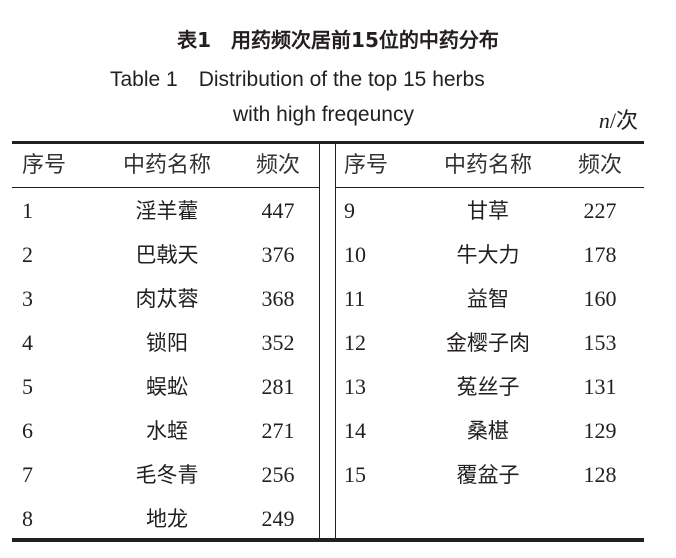  I want to click on table-title-en-line2: with high freqeuncy, so click(323, 114).